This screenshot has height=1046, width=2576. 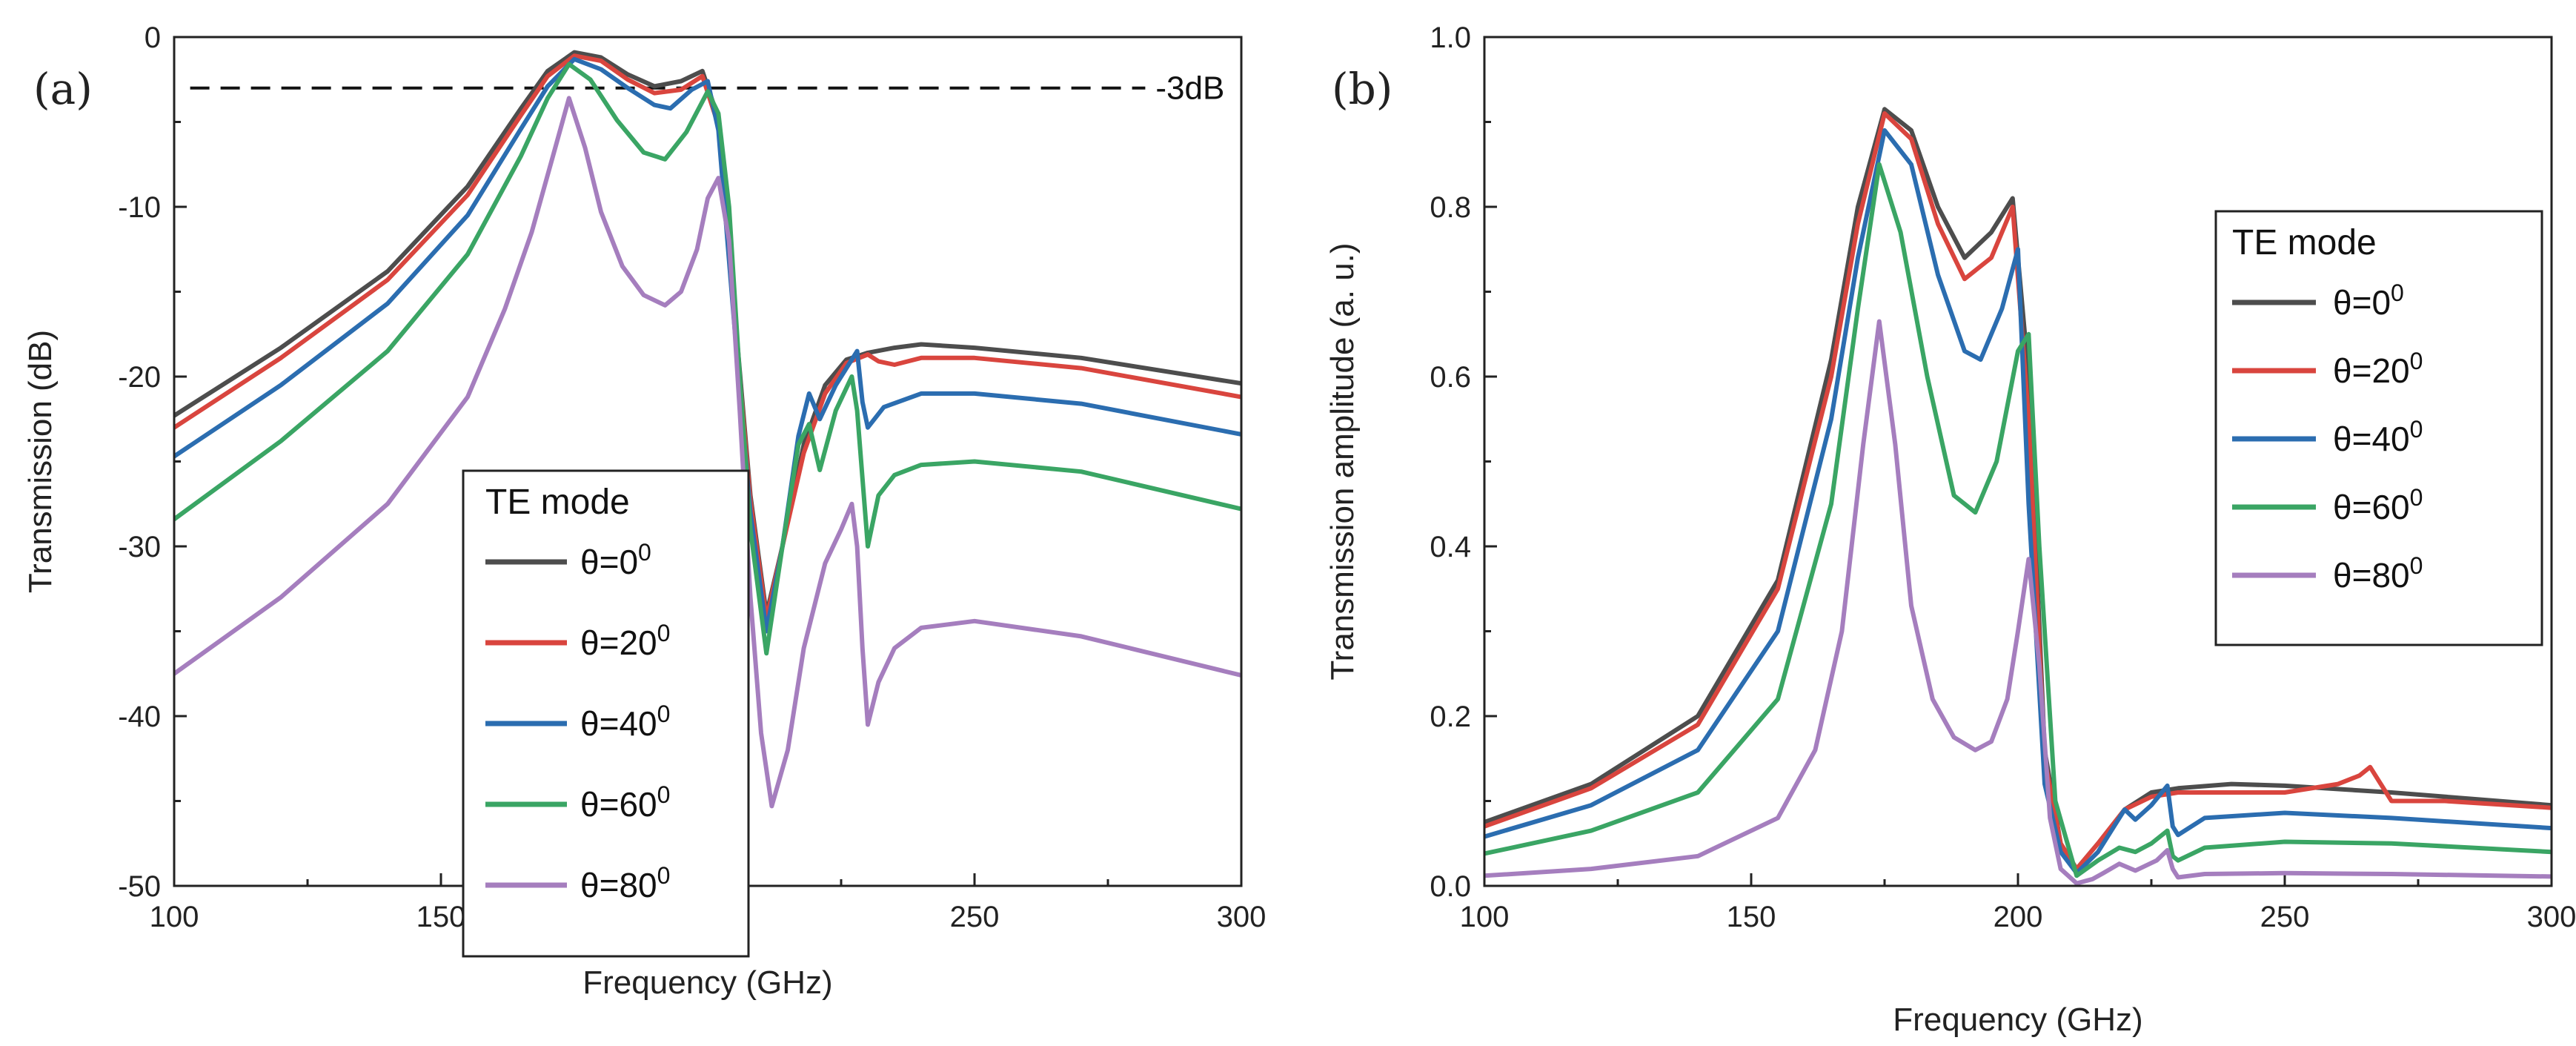 I want to click on legend-box, so click(x=606, y=713).